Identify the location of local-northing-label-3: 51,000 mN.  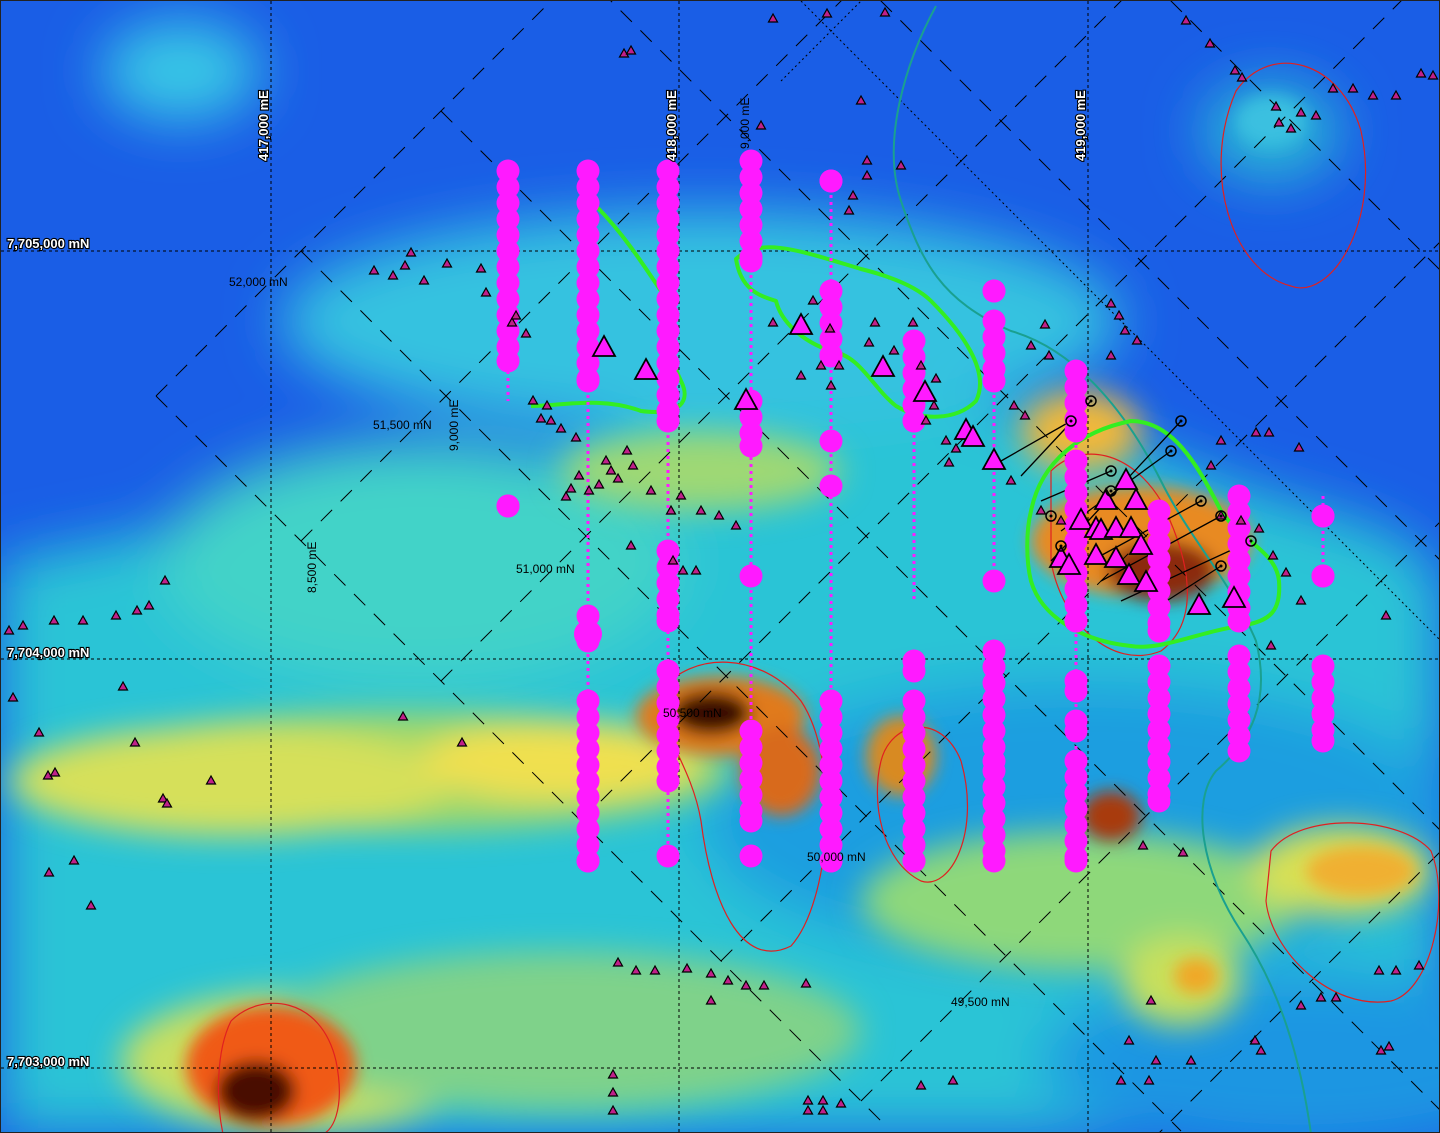
(545, 569).